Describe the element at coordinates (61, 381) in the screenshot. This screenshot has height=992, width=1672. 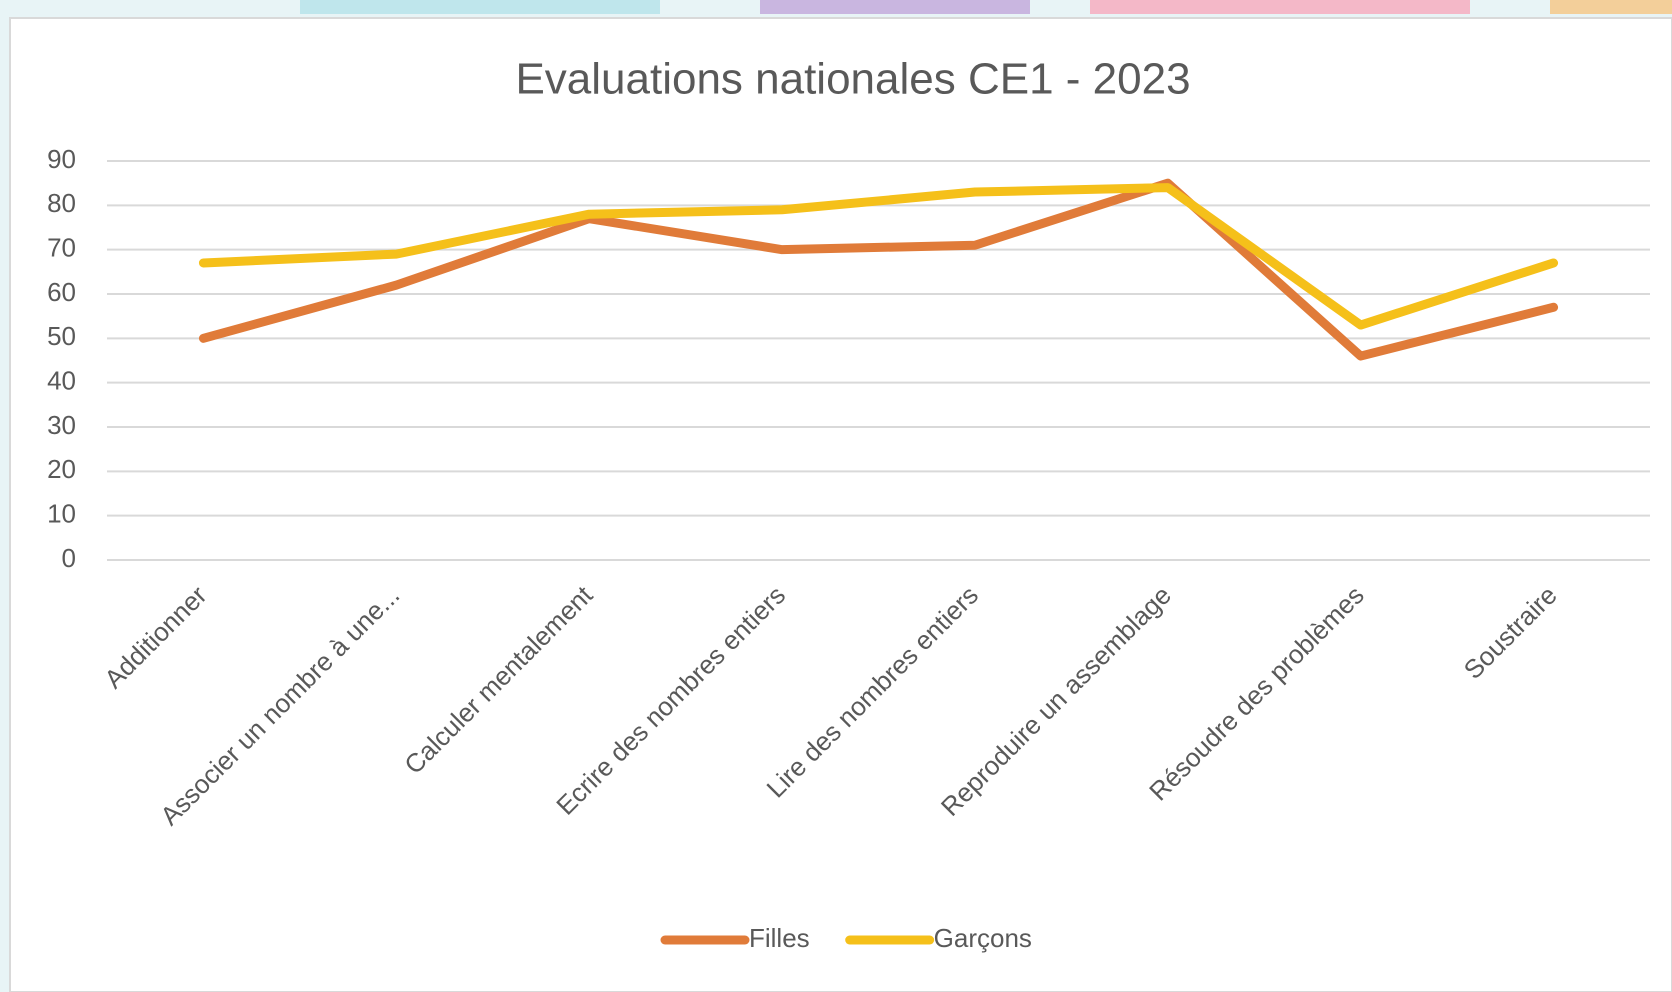
I see `y-tick-label: 40` at that location.